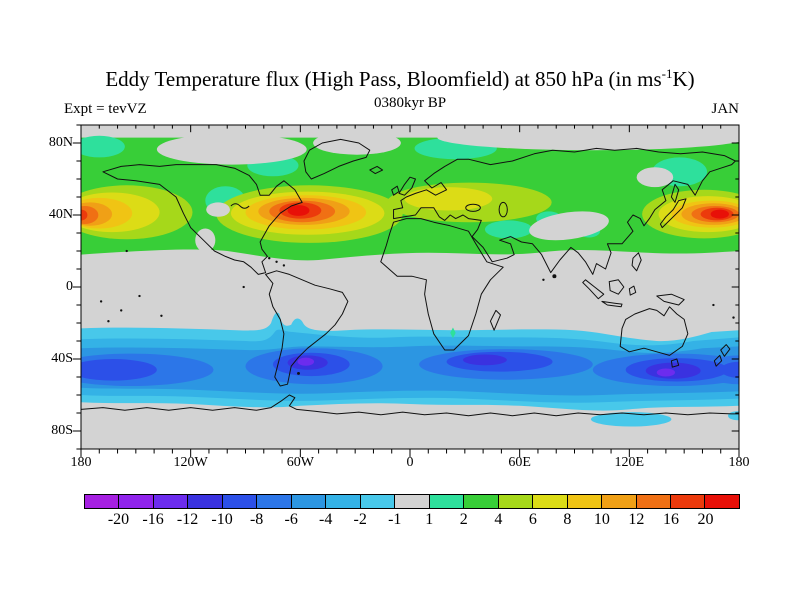  I want to click on colorbar-tick-label: 10, so click(601, 519).